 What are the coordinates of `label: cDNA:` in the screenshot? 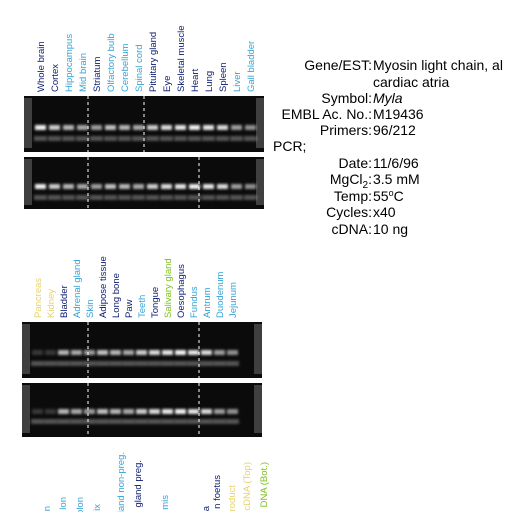 It's located at (352, 229).